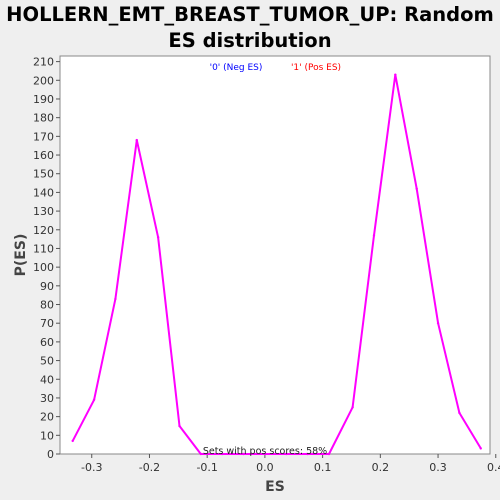 This screenshot has height=500, width=500. Describe the element at coordinates (47, 305) in the screenshot. I see `y-tick-label: 80` at that location.